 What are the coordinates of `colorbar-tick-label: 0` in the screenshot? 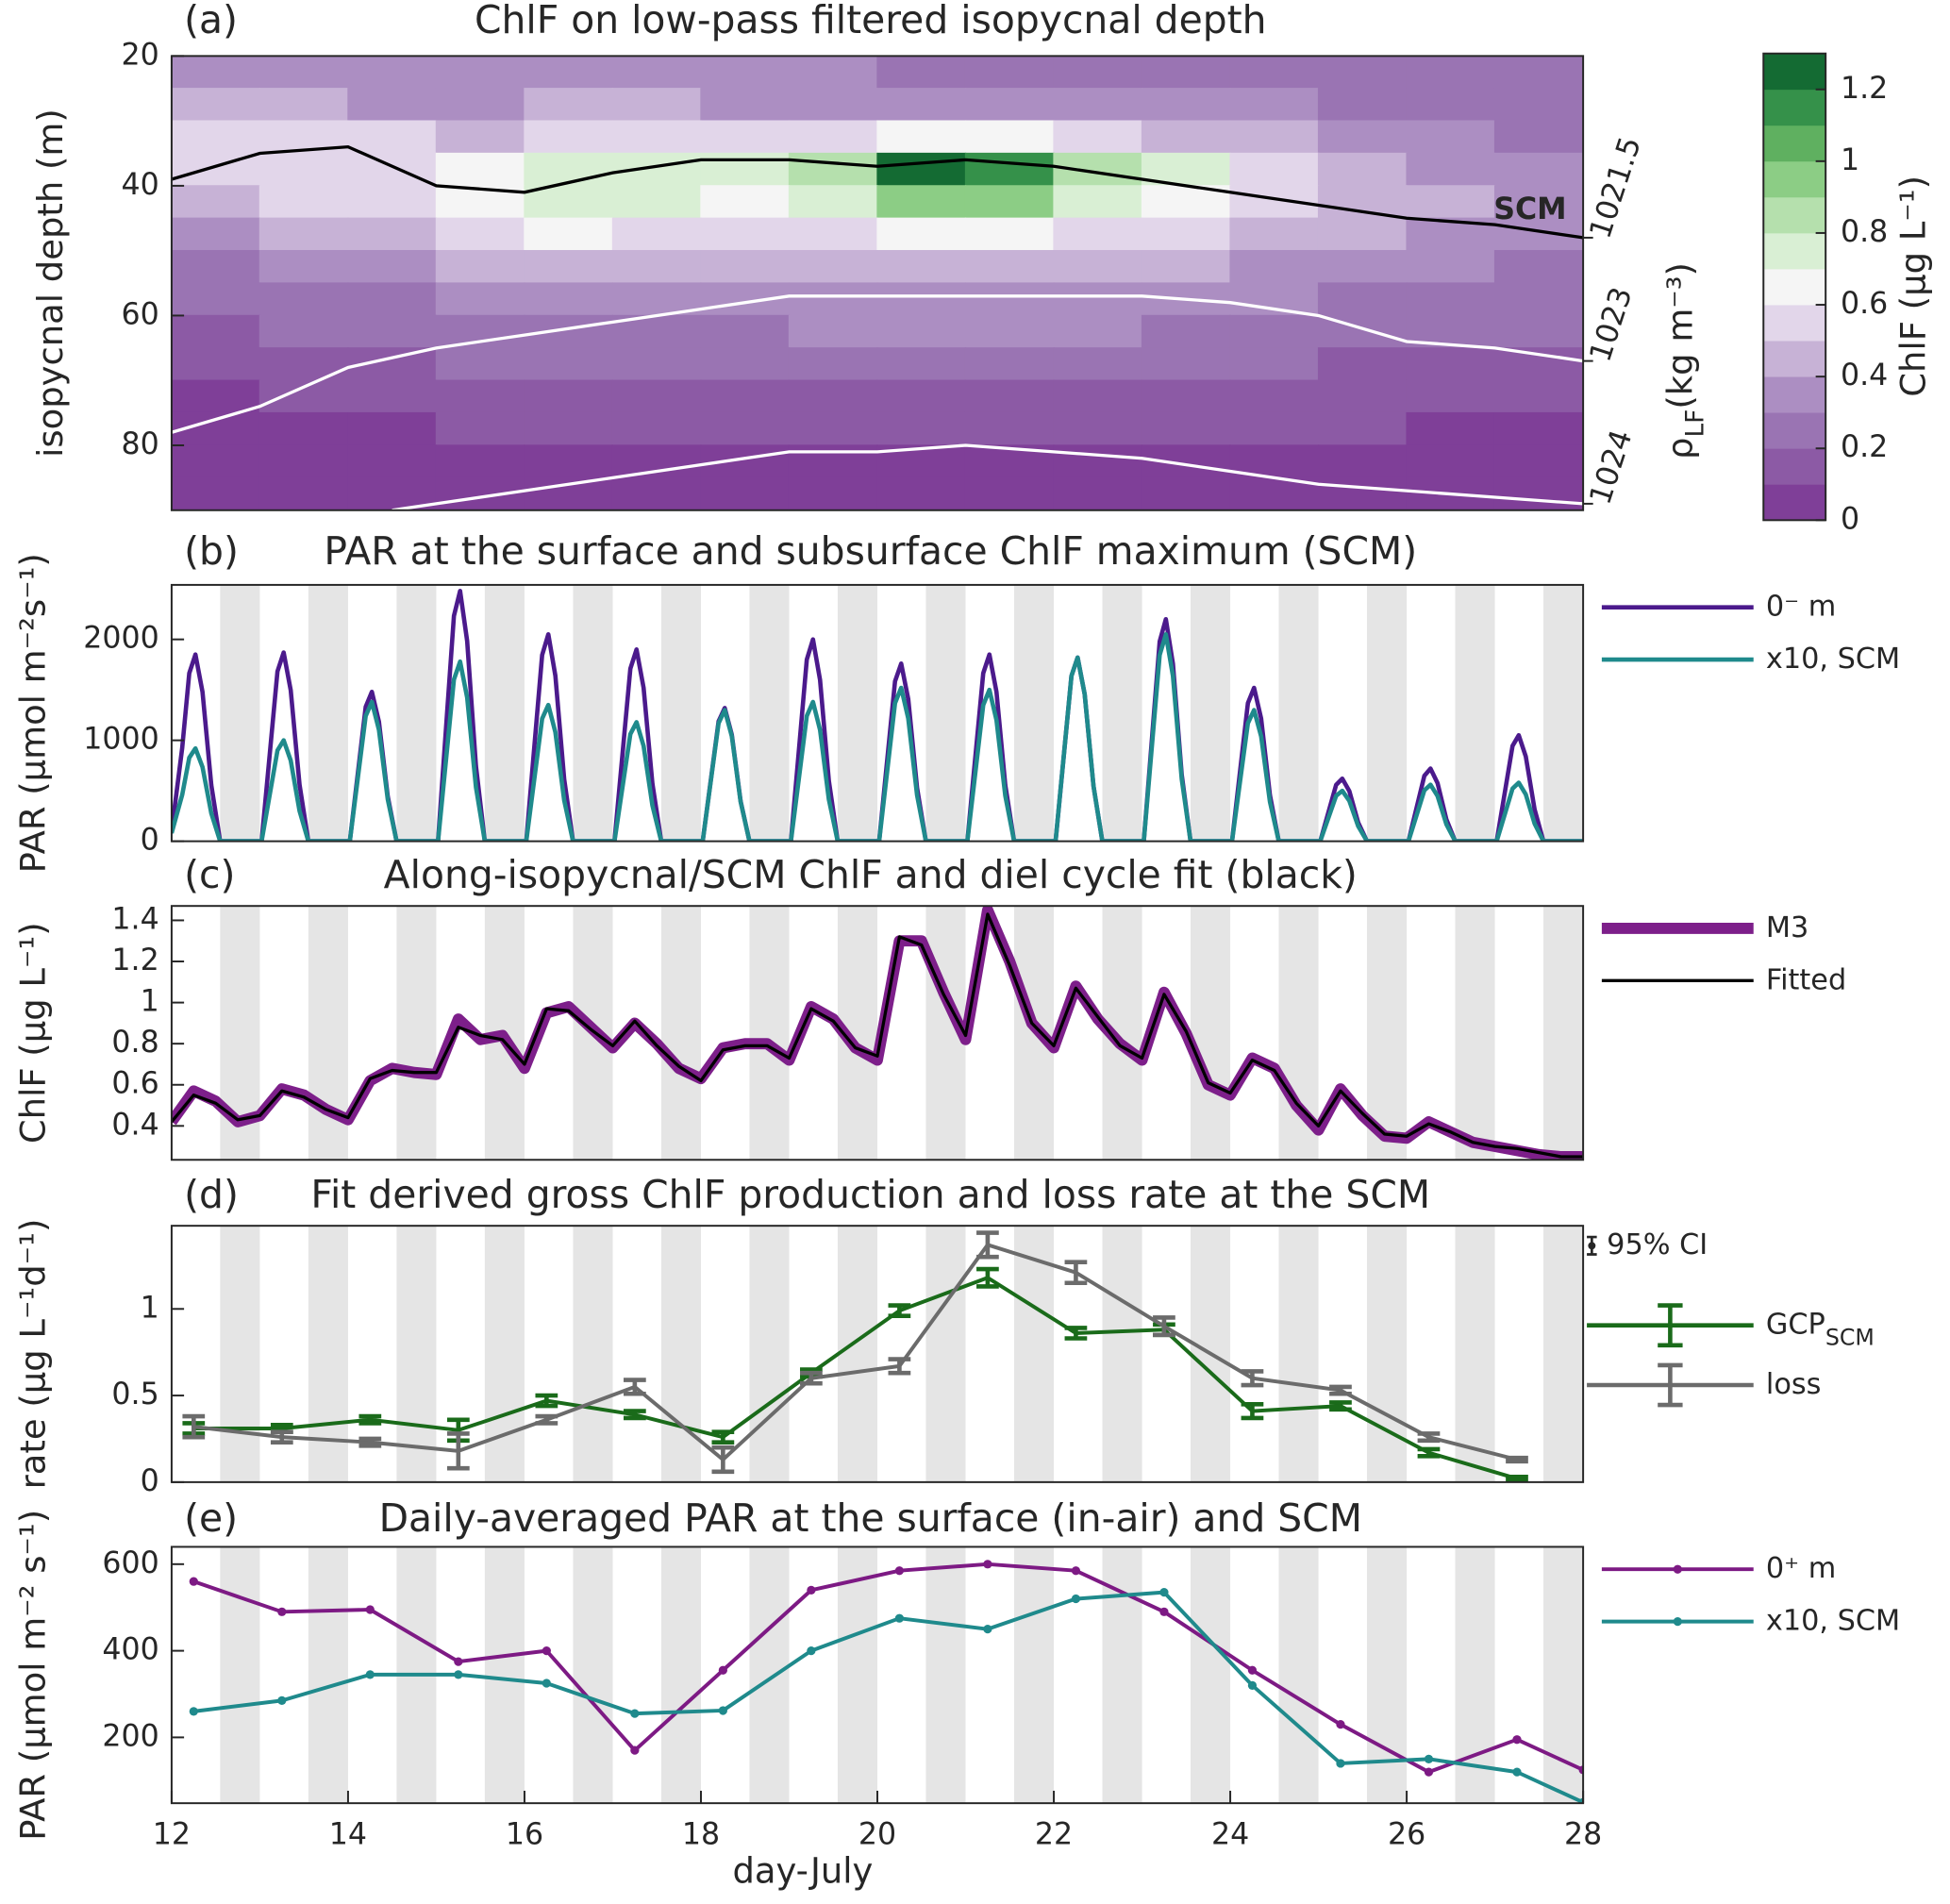 It's located at (1850, 519).